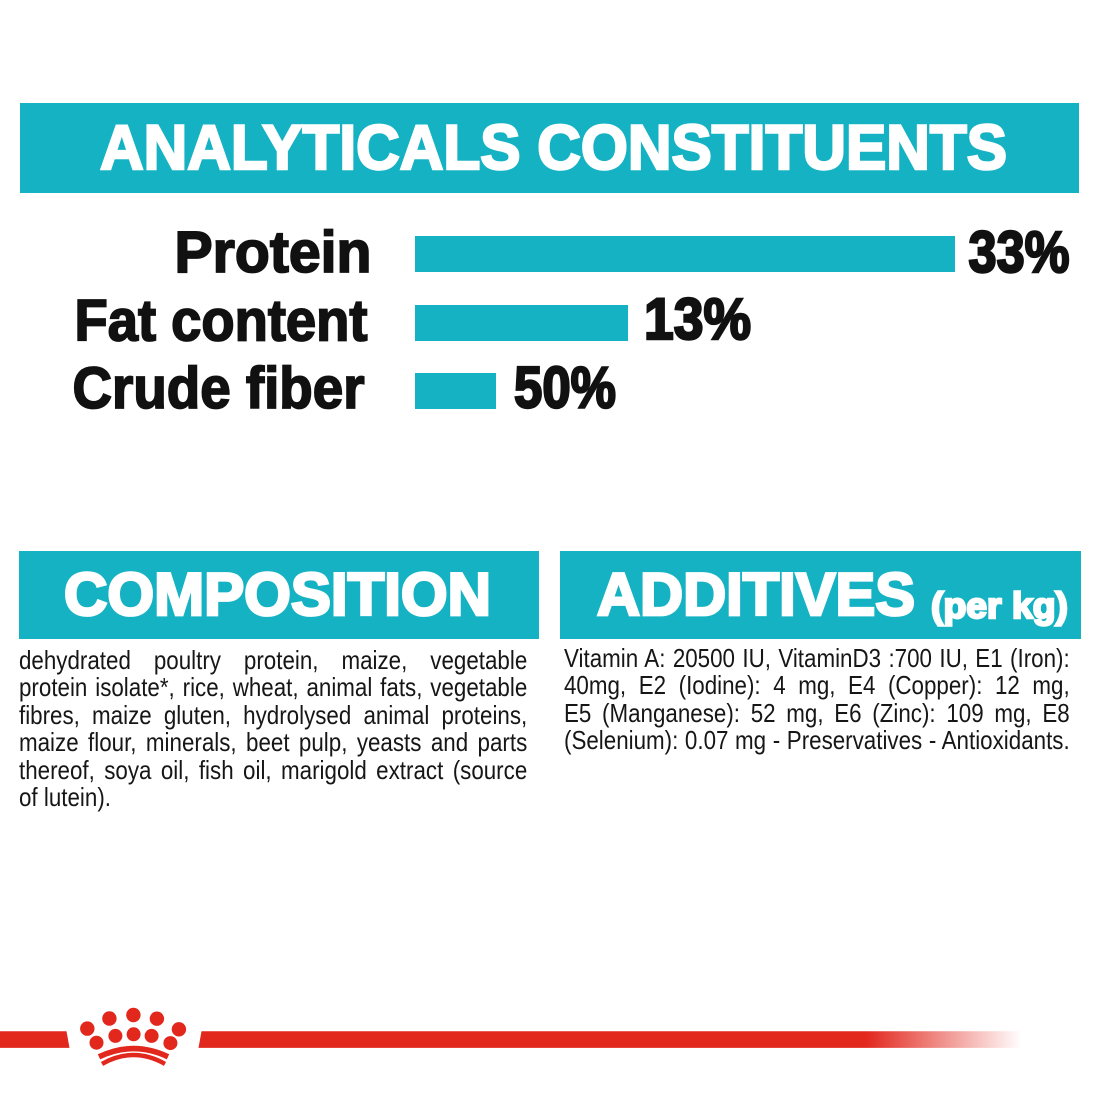 This screenshot has width=1100, height=1100. I want to click on svg-text: 13%, so click(697, 319).